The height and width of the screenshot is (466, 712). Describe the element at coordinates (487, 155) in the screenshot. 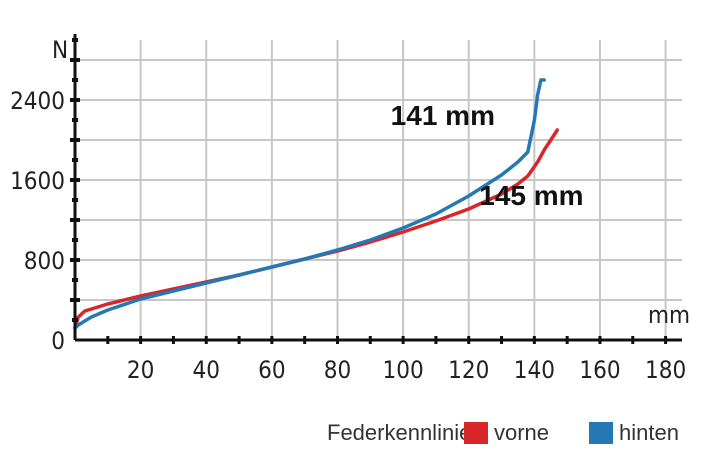

I see `chart-annotations: 141 mm 145 mm` at that location.